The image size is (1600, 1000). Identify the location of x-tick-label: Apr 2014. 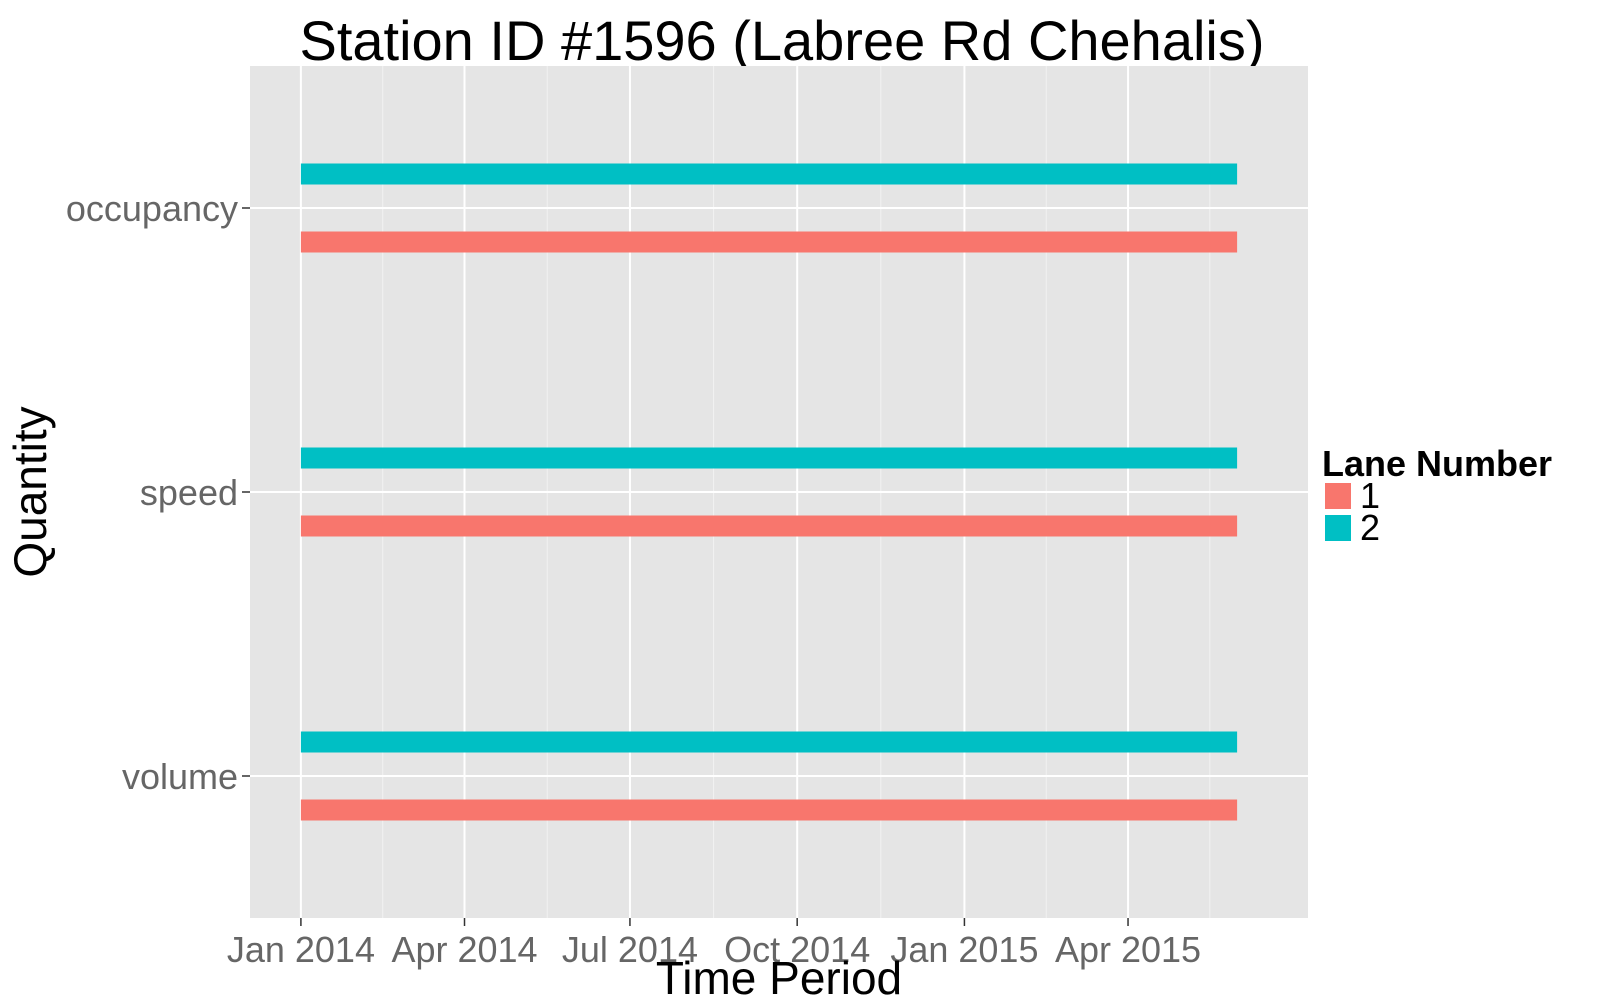
(464, 949).